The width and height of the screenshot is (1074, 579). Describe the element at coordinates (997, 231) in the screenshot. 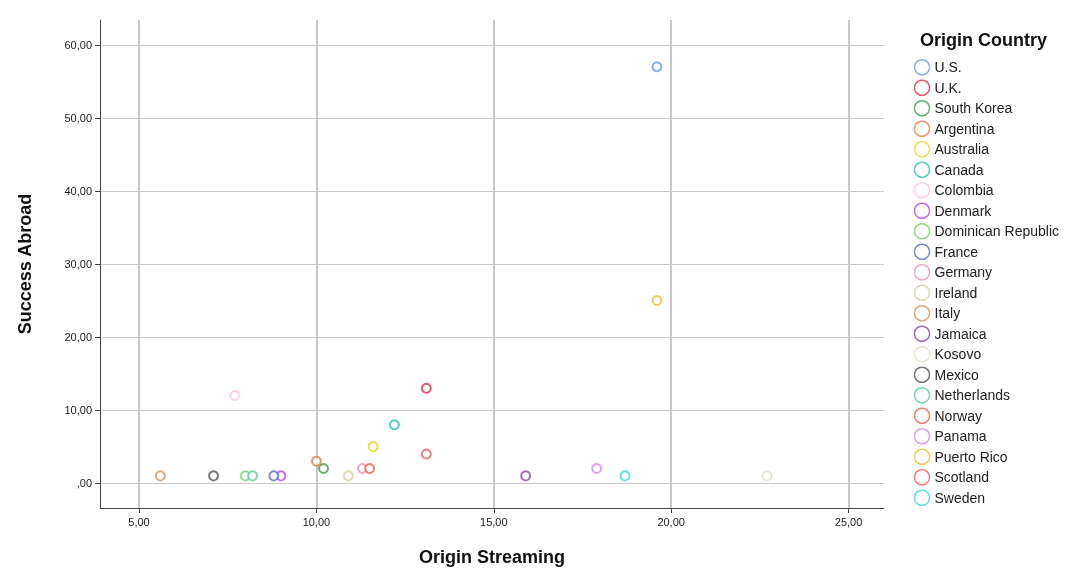

I see `legend-label: Dominican Republic` at that location.